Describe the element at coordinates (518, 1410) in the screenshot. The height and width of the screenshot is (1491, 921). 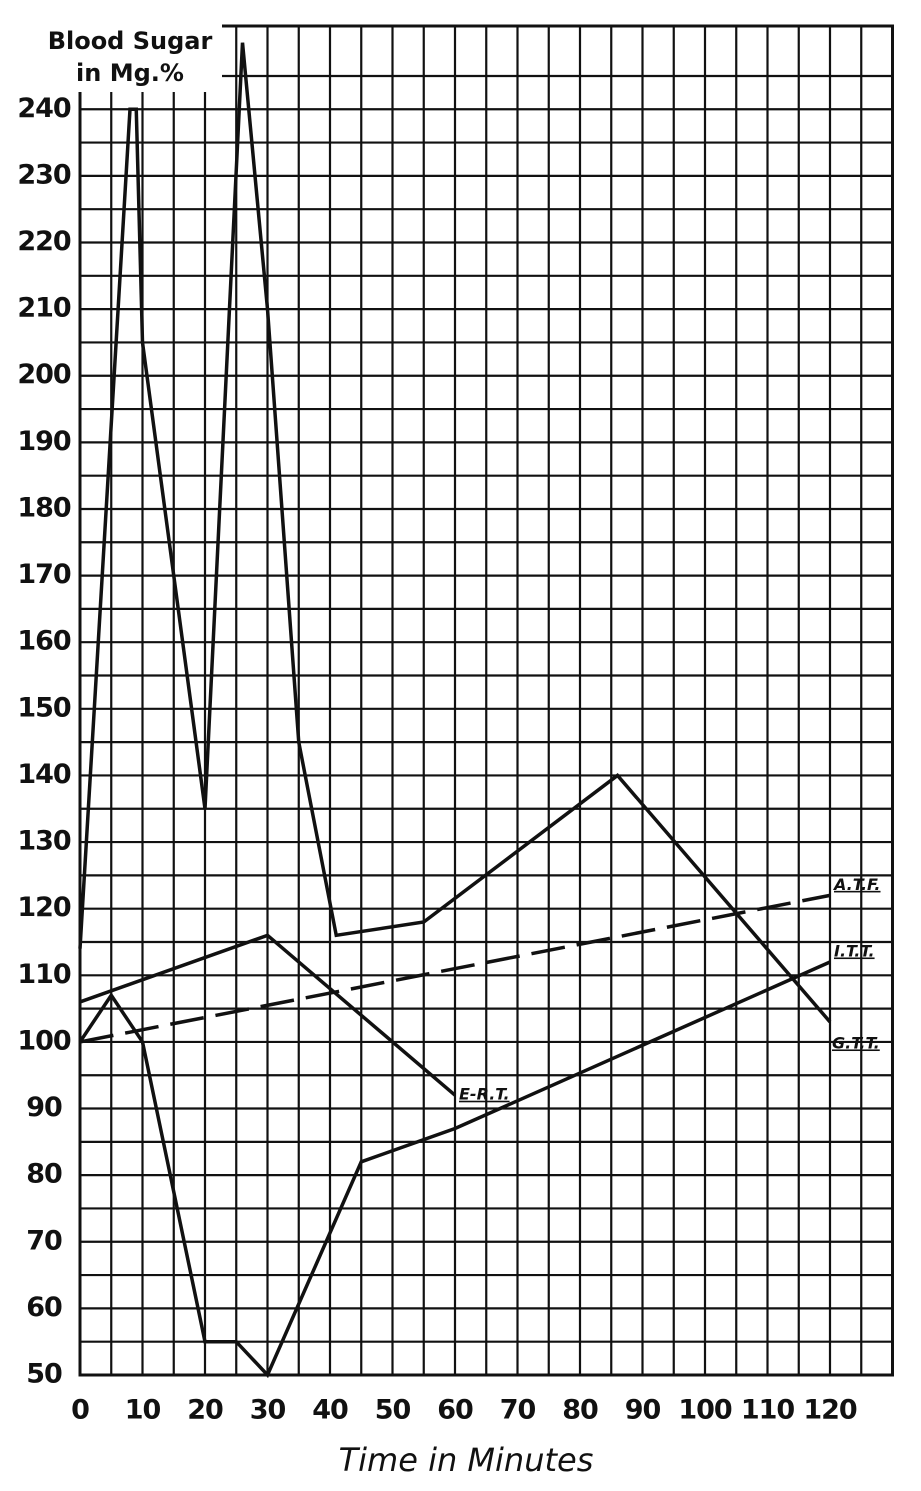
I see `x-tick-label: 70` at that location.